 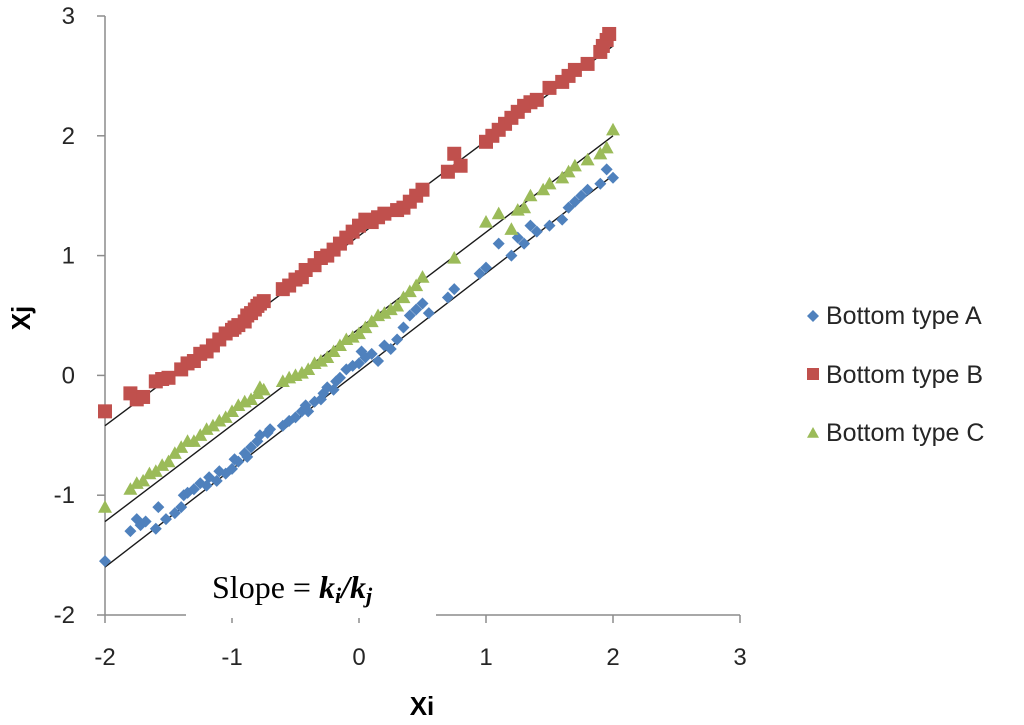 What do you see at coordinates (104, 657) in the screenshot?
I see `x-tick-label: -2` at bounding box center [104, 657].